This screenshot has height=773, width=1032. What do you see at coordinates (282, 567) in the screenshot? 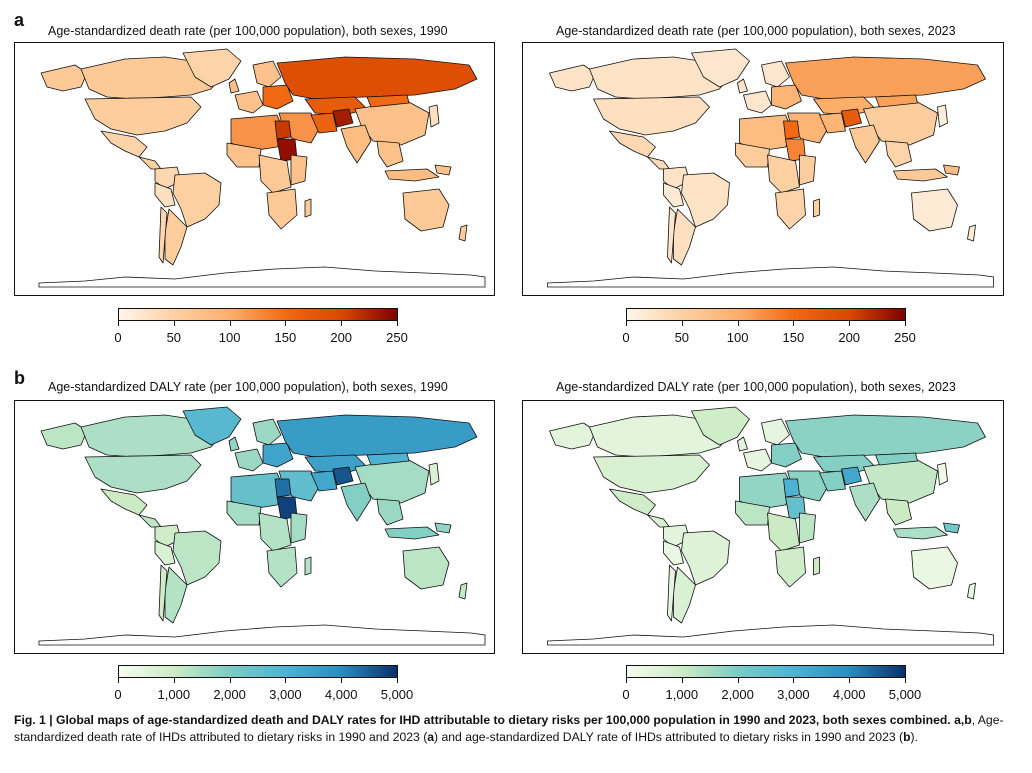
I see `country-safrica` at bounding box center [282, 567].